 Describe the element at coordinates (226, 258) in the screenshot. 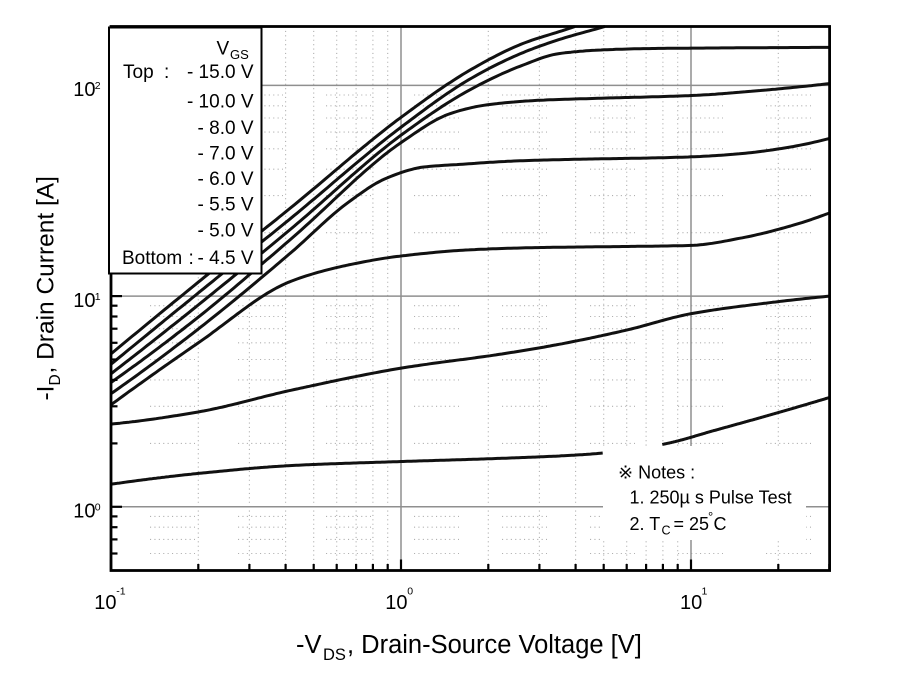

I see `svg-text: - 4.5 V` at that location.